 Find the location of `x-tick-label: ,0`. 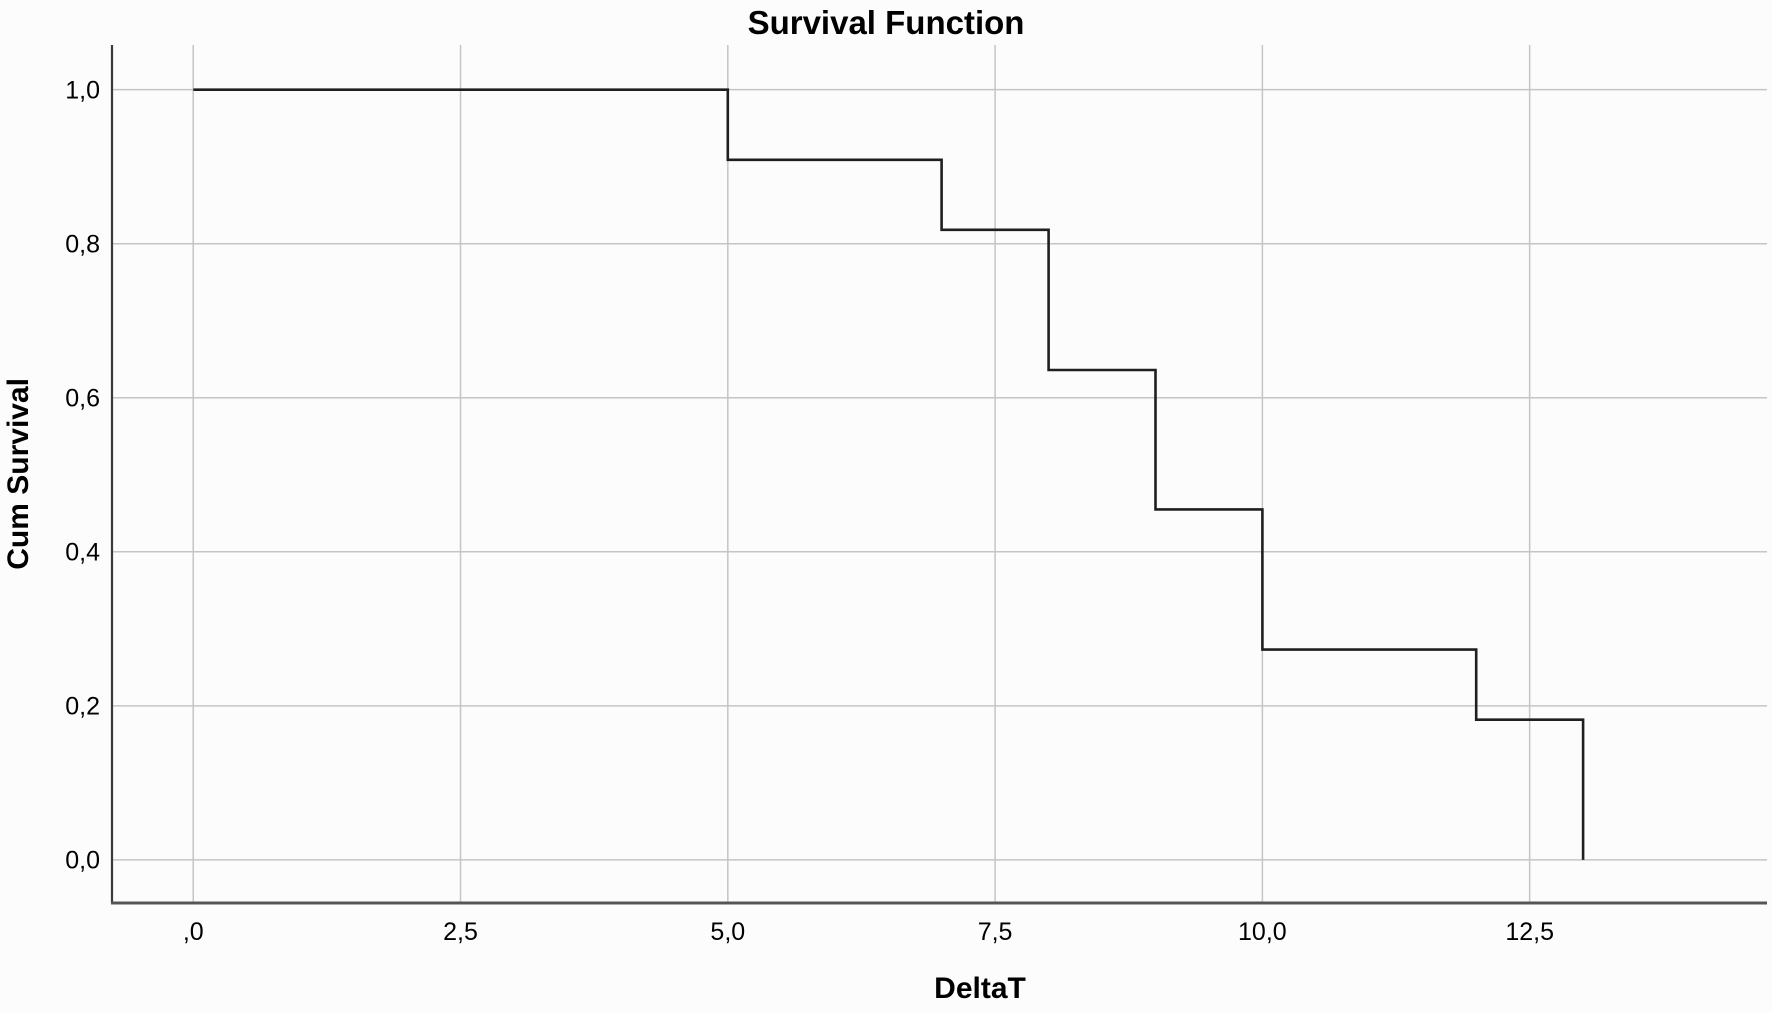

x-tick-label: ,0 is located at coordinates (193, 932).